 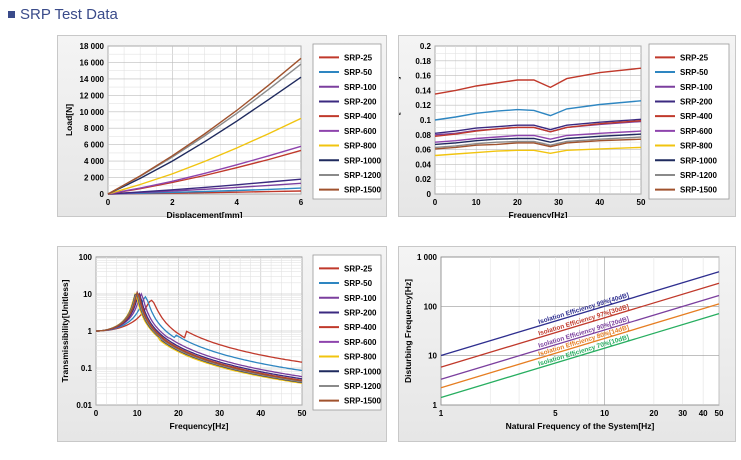 I want to click on y-tick-label: 2 000, so click(x=94, y=178).